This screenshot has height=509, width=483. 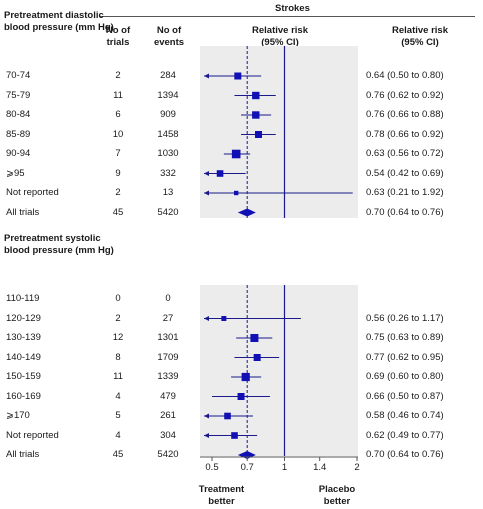 I want to click on row-rr-ci: 0.58 (0.46 to 0.74), so click(x=405, y=415).